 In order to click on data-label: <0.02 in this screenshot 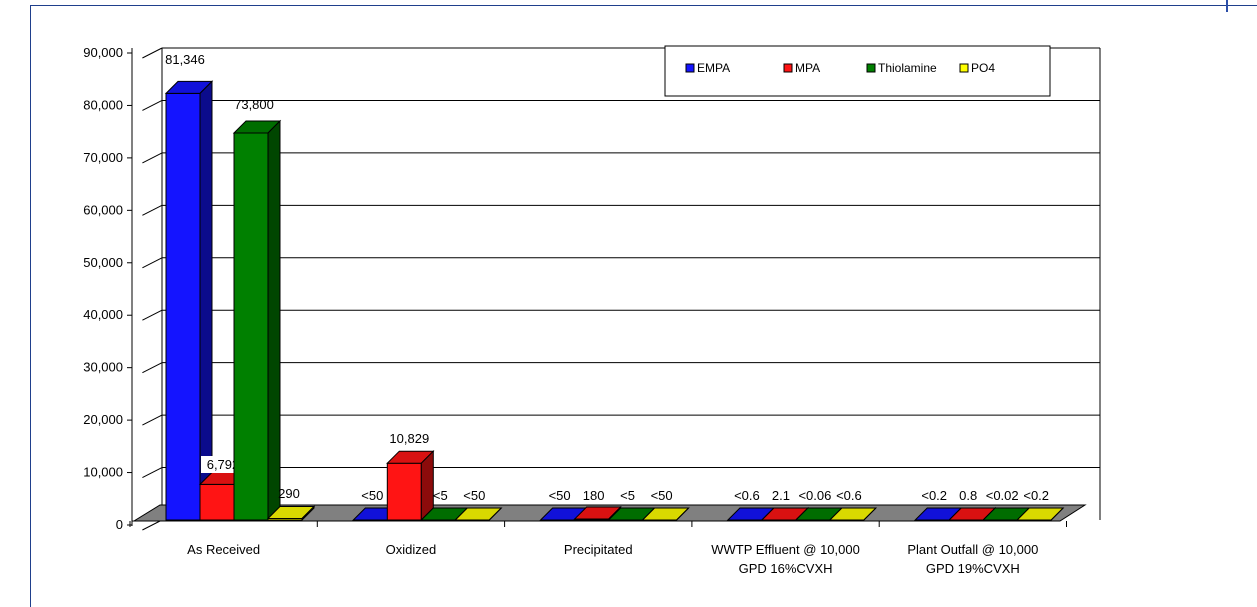, I will do `click(1002, 495)`.